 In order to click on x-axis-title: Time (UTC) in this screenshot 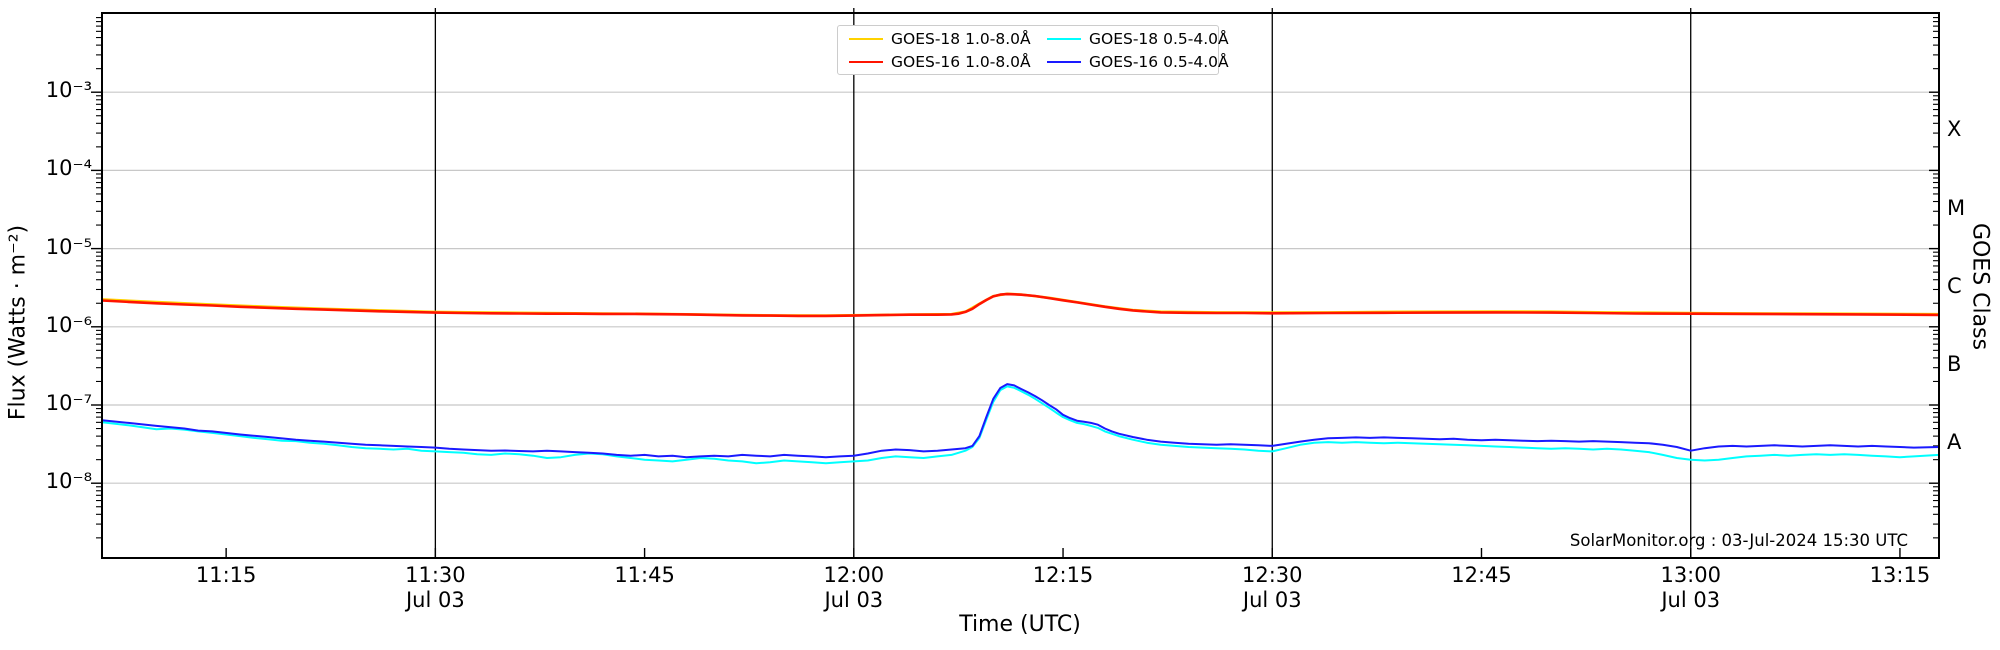, I will do `click(1020, 624)`.